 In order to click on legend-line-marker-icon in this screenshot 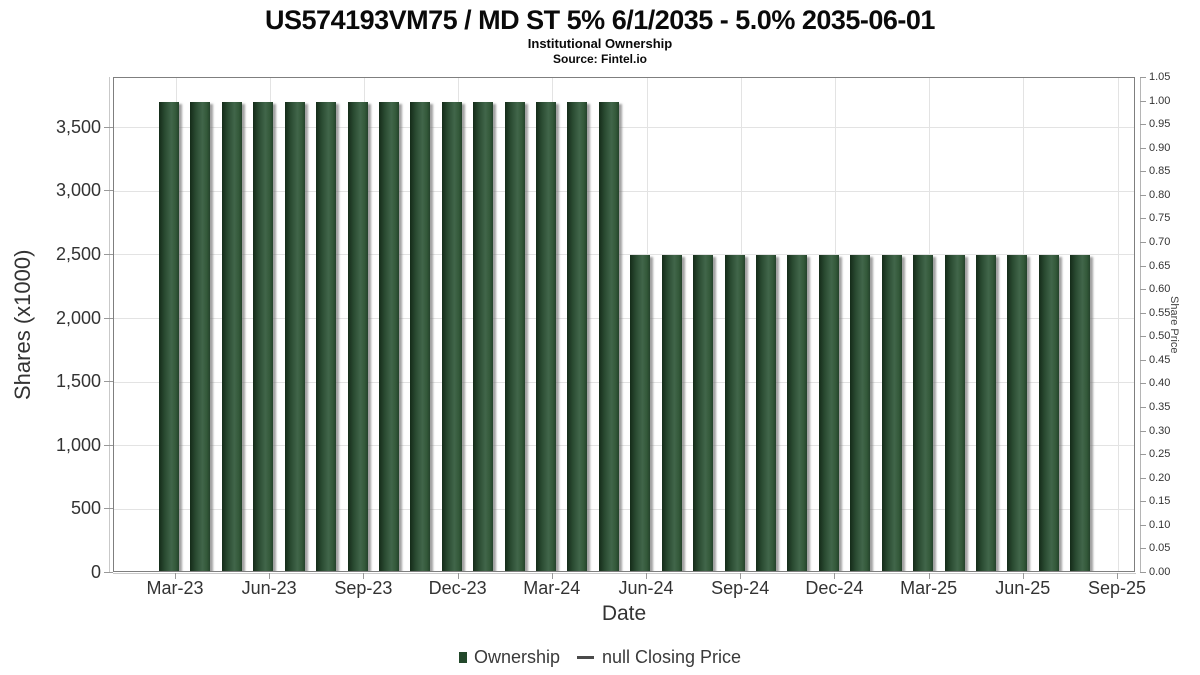, I will do `click(585, 657)`.